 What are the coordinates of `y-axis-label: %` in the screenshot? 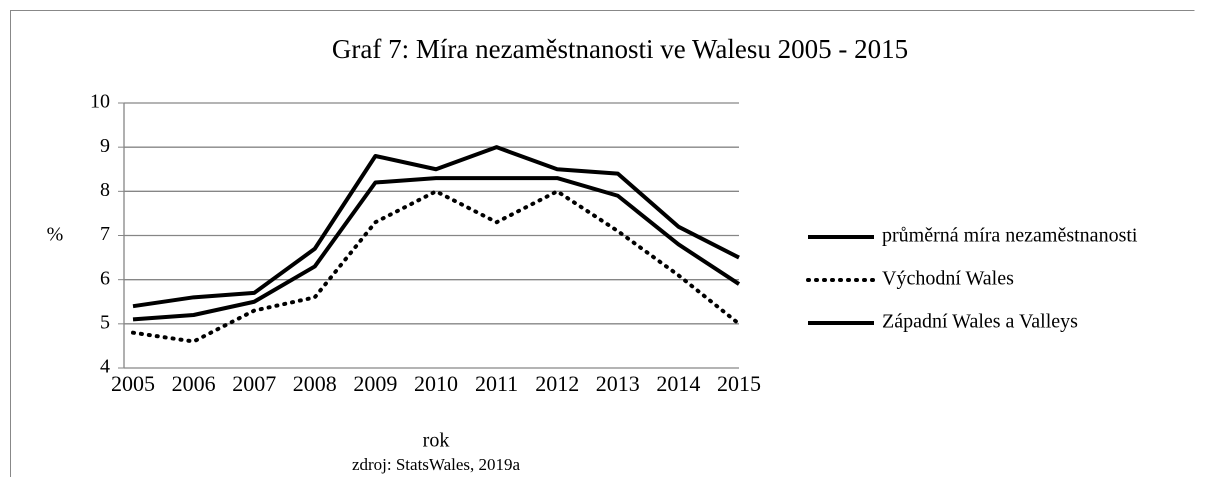 It's located at (55, 235).